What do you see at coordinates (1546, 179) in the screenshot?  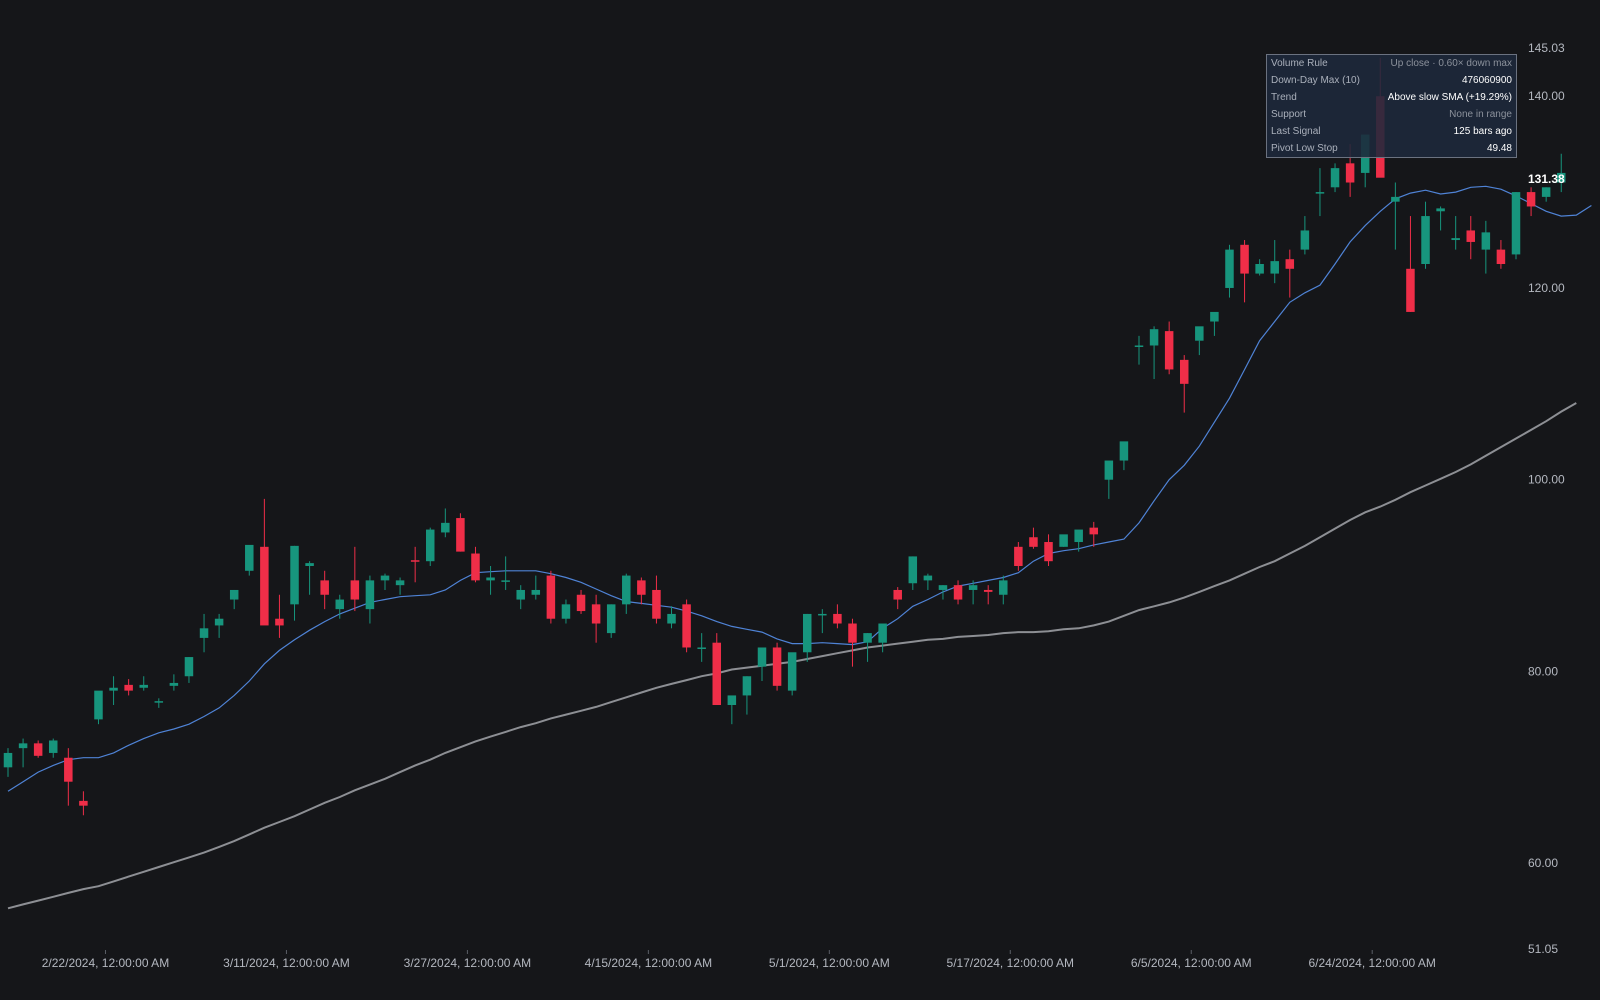 I see `last-price-label: 131.38` at bounding box center [1546, 179].